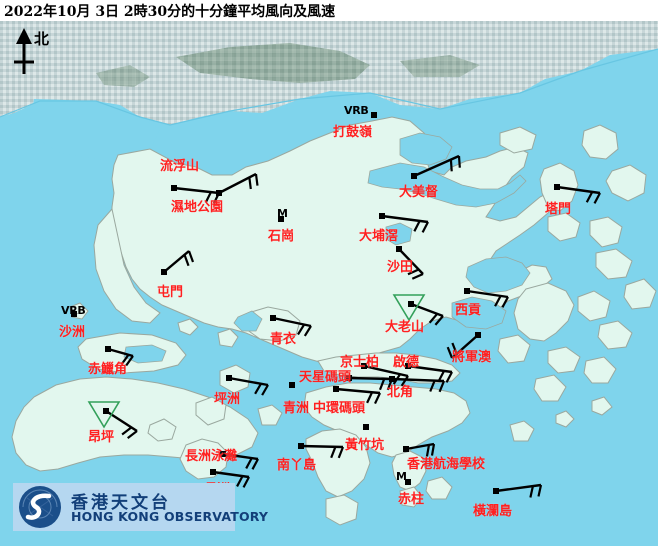 This screenshot has height=546, width=658. What do you see at coordinates (411, 499) in the screenshot?
I see `station-label: 赤柱` at bounding box center [411, 499].